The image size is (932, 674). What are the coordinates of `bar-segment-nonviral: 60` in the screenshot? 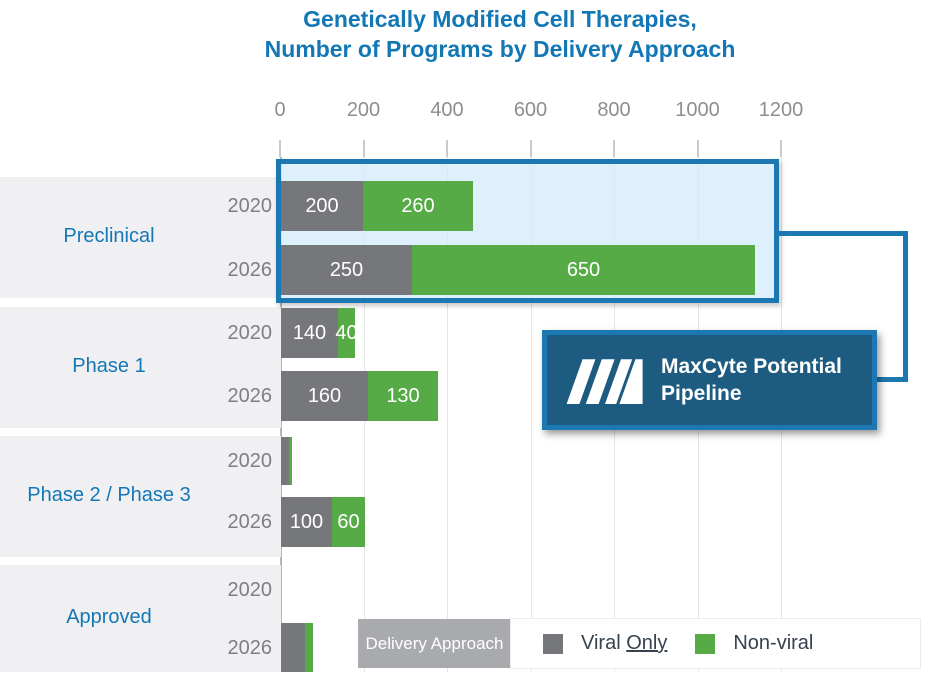 It's located at (348, 522).